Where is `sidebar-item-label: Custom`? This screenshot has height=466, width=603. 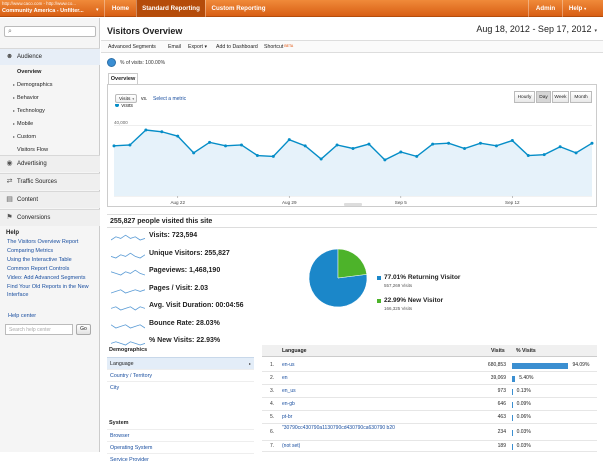
sidebar-item-label: Custom is located at coordinates (26, 137).